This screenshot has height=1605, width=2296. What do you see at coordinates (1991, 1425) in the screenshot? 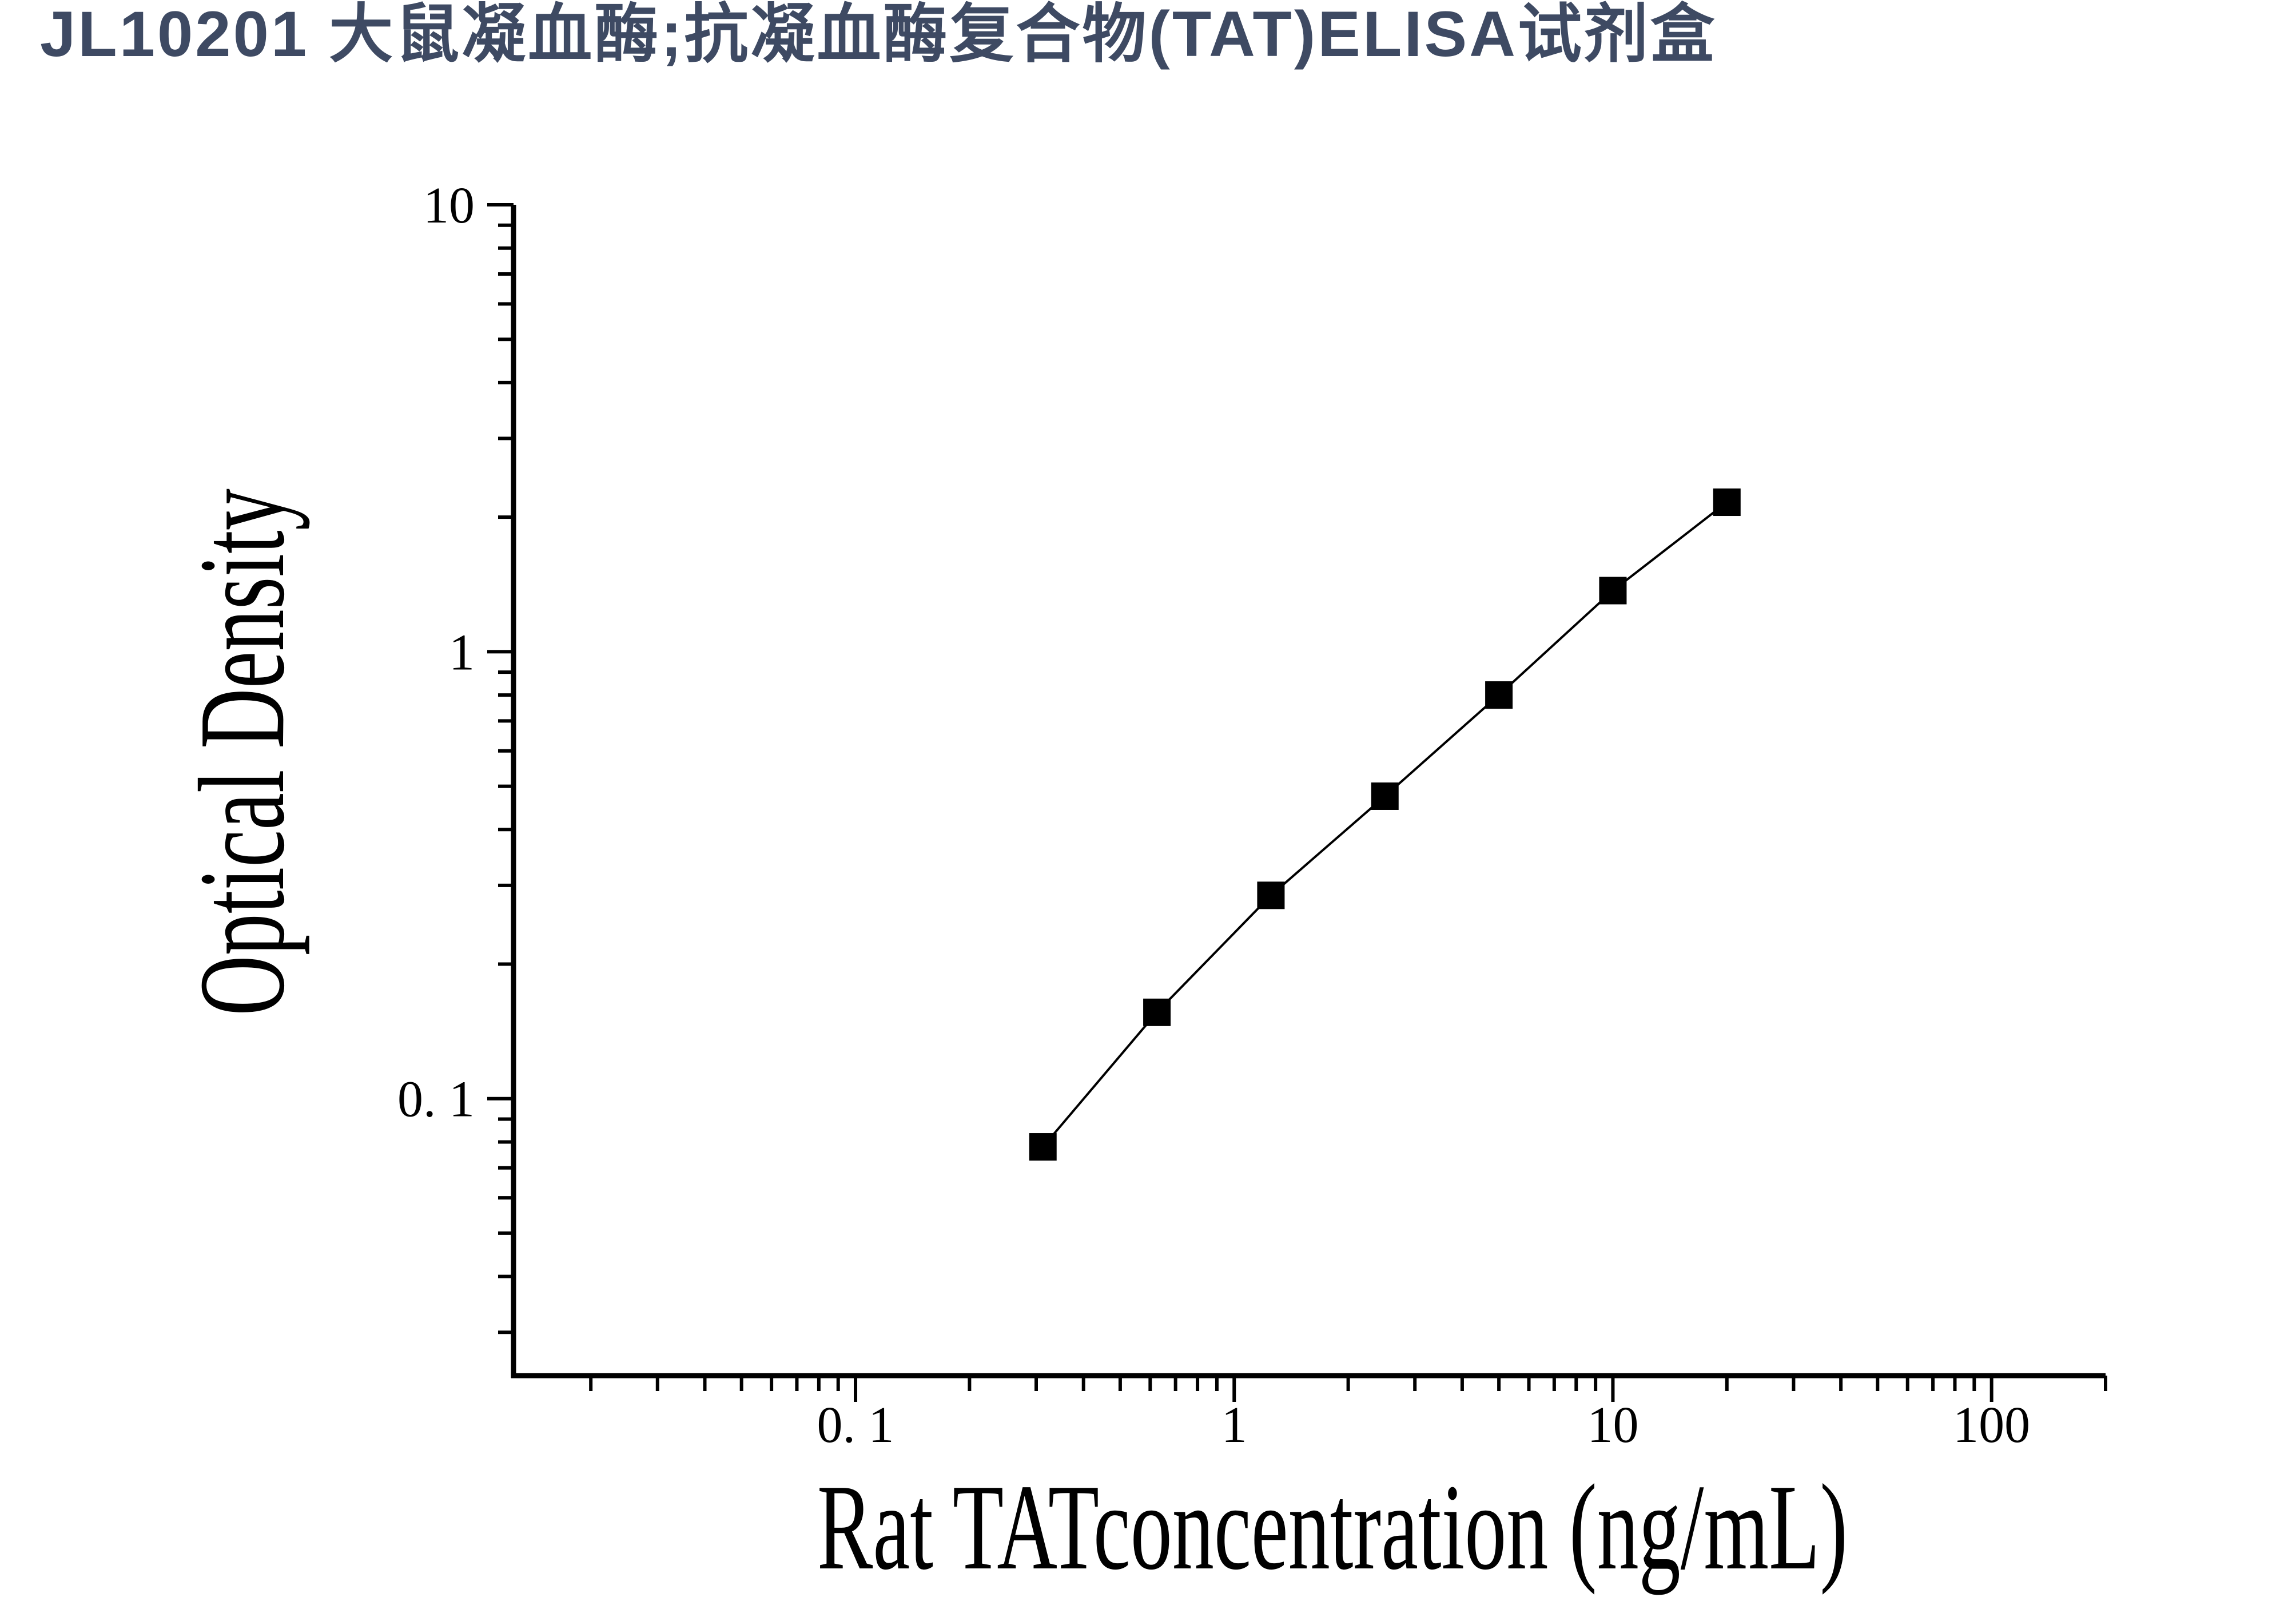
I see `x-tick-label: 100` at bounding box center [1991, 1425].